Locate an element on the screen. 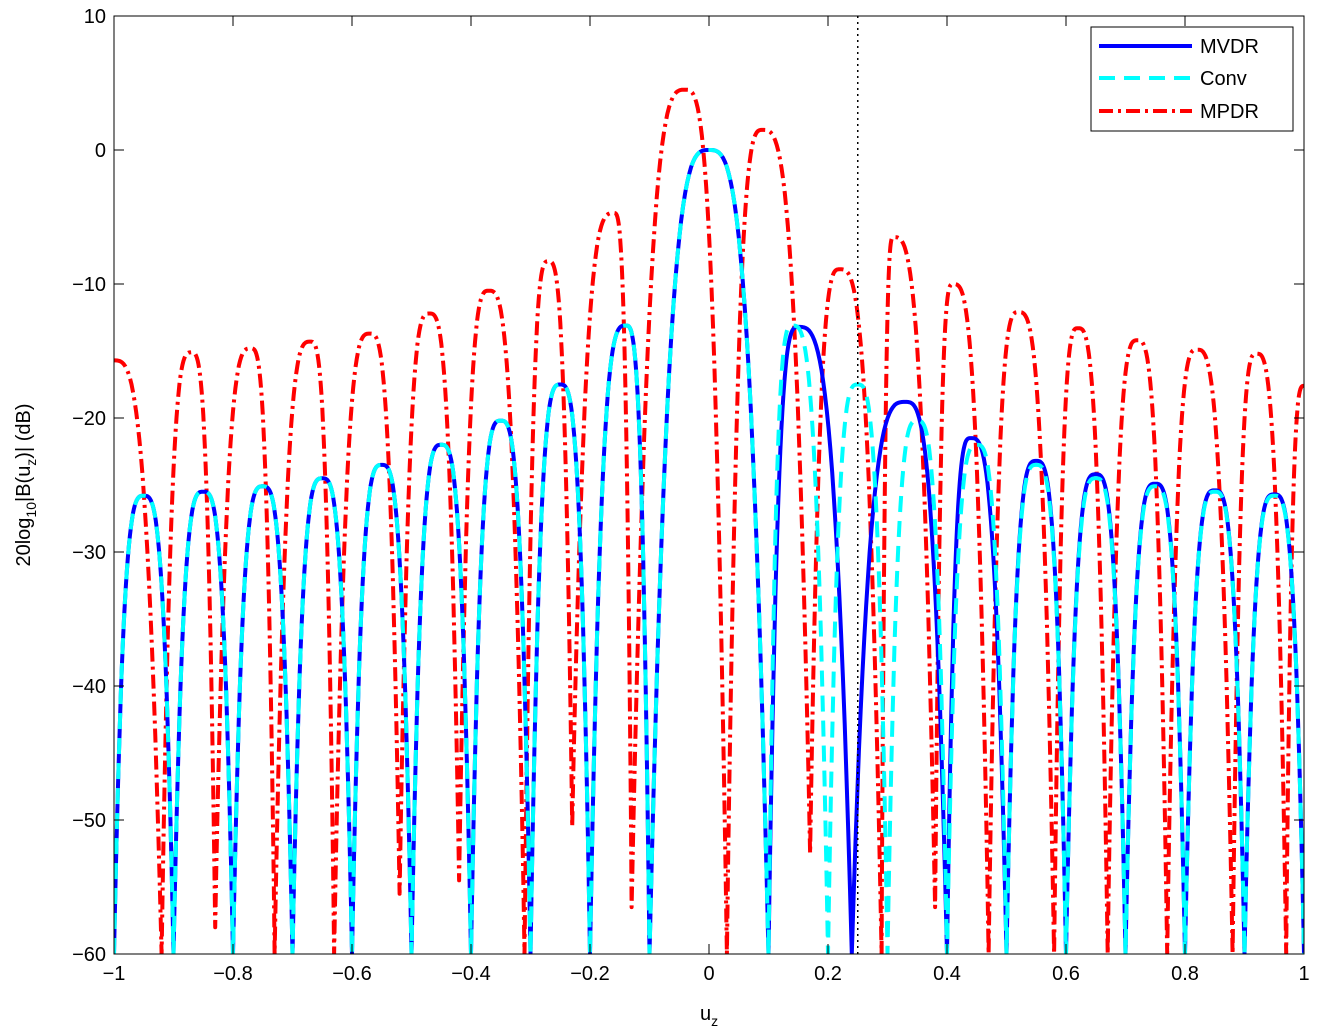 This screenshot has height=1033, width=1318. x-tick-label: 0.4 is located at coordinates (947, 974).